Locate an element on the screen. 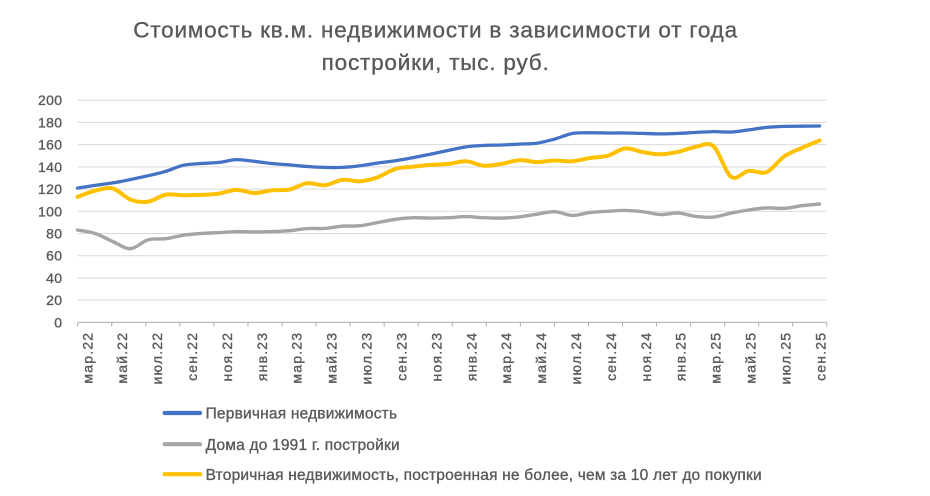  svg-text: 140 is located at coordinates (50, 167).